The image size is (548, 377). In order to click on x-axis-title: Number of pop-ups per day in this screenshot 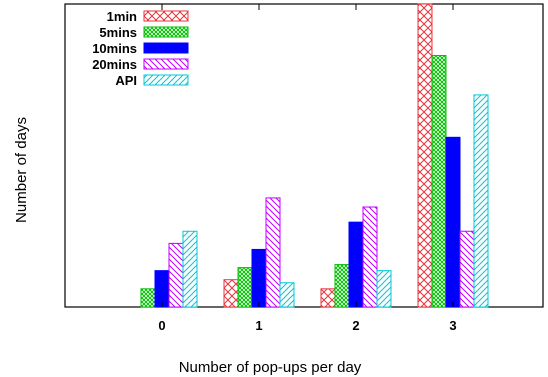, I will do `click(270, 367)`.